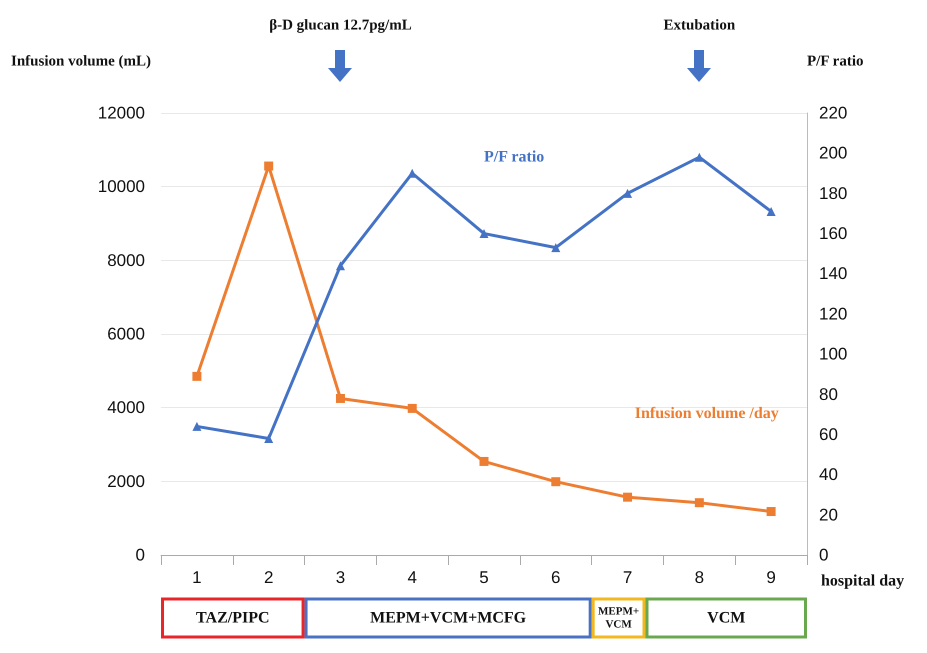  Describe the element at coordinates (833, 153) in the screenshot. I see `y2-tick-label: 200` at that location.